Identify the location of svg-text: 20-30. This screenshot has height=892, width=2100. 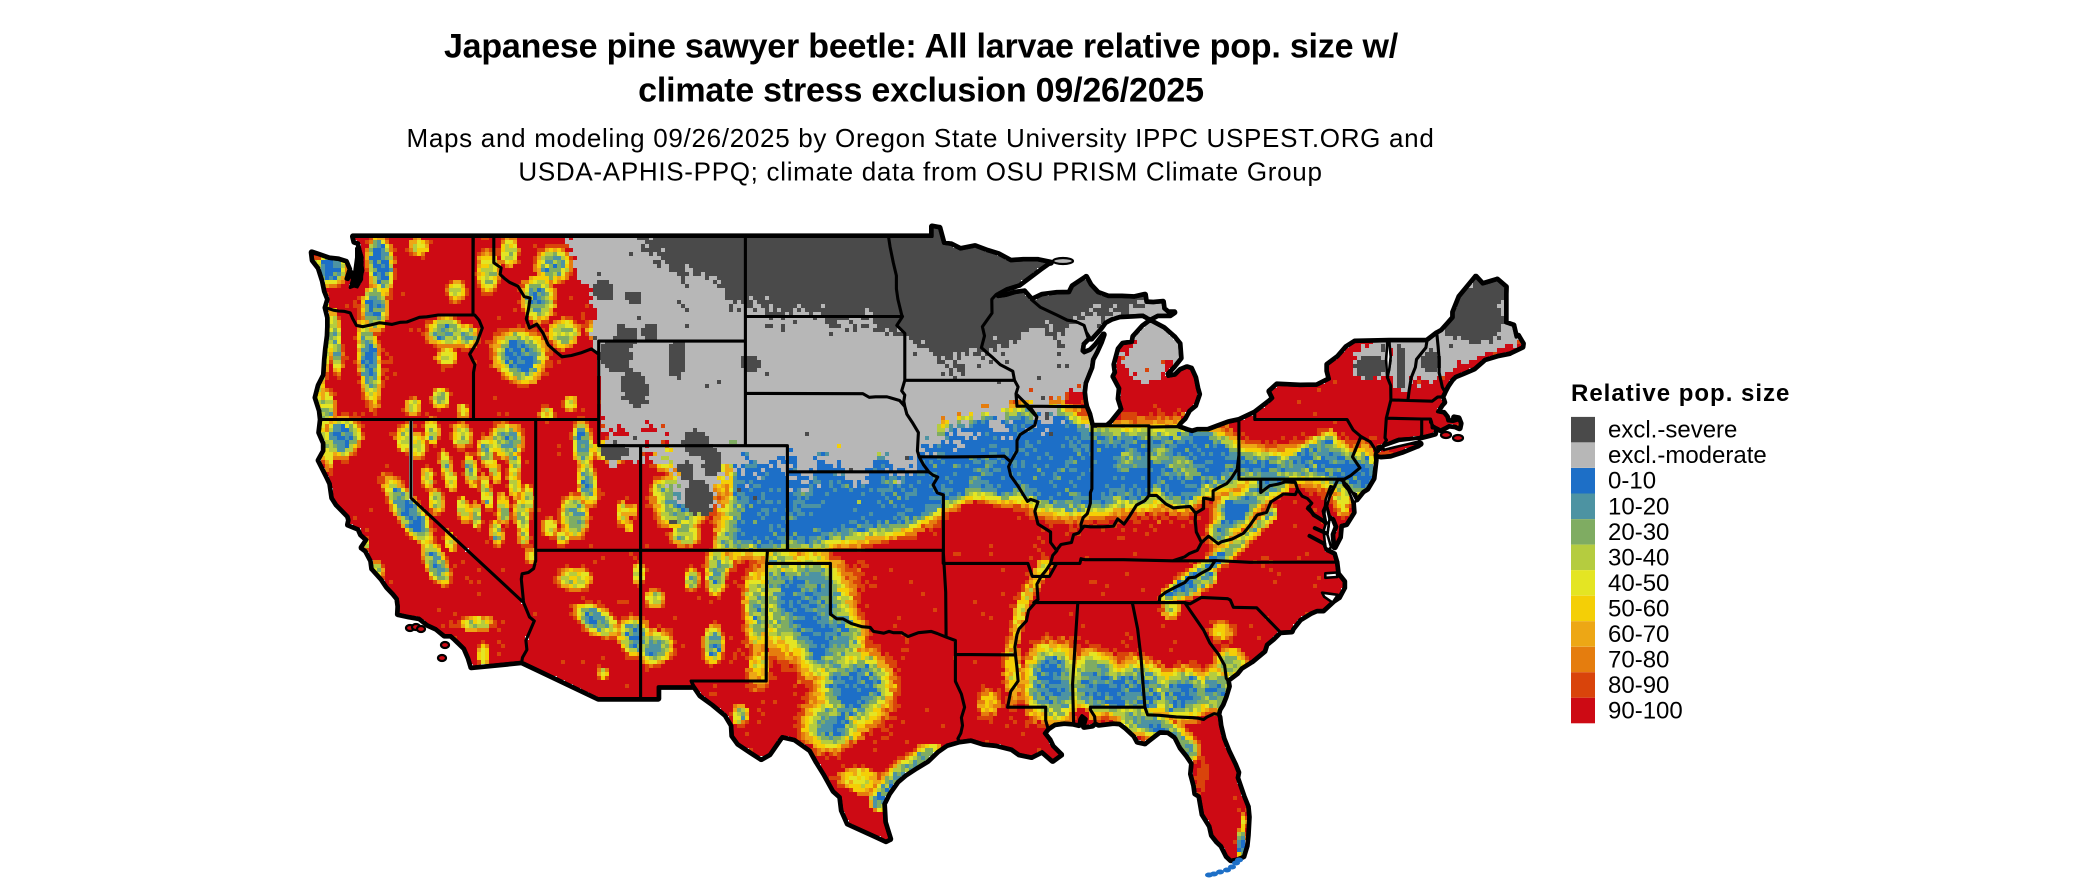
(1638, 532).